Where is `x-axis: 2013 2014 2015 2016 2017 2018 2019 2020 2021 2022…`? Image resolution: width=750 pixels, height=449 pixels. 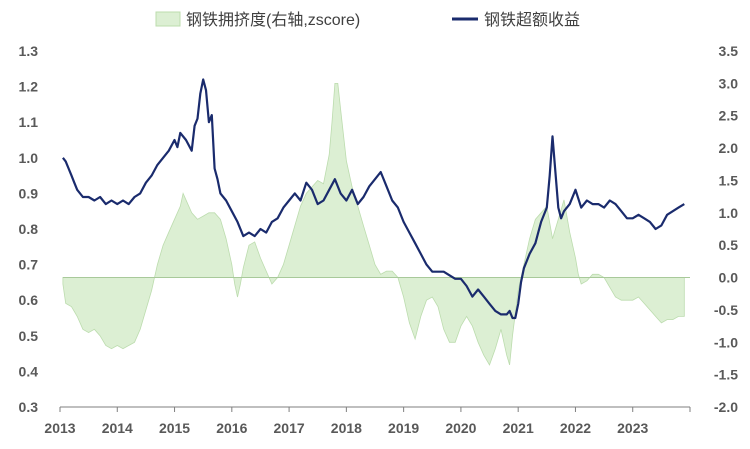 x-axis: 2013 2014 2015 2016 2017 2018 2019 2020 2021 2022… is located at coordinates (367, 421).